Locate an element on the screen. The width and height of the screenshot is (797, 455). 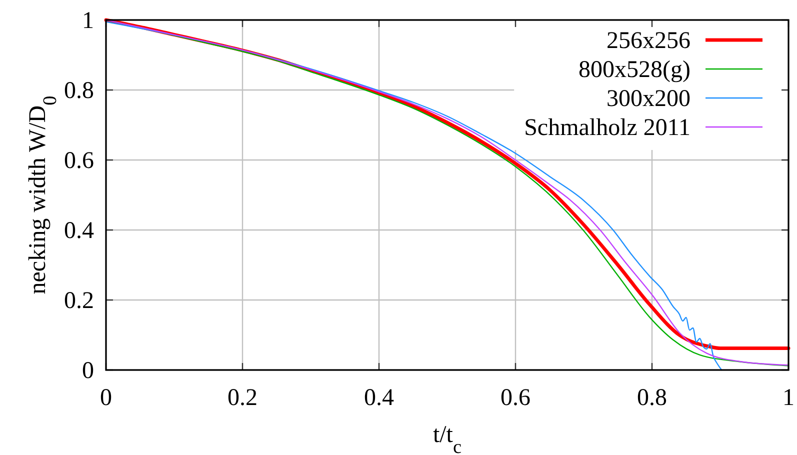
x-tick-label: 0.6 is located at coordinates (515, 398).